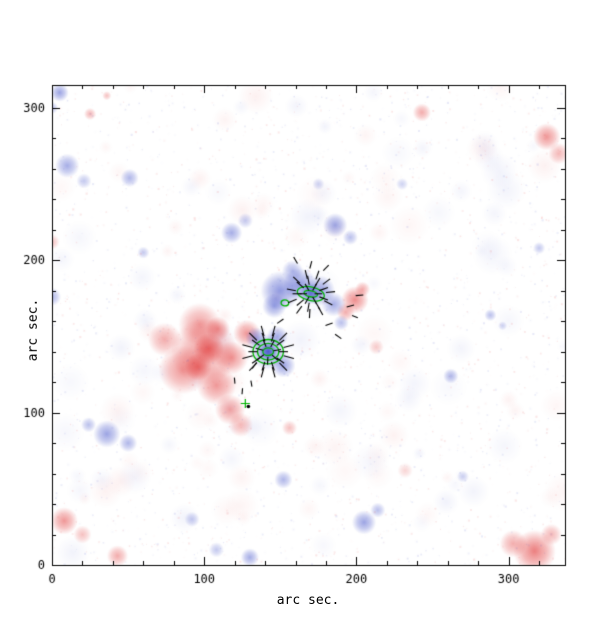  What do you see at coordinates (308, 600) in the screenshot?
I see `x-axis-label: arc sec.` at bounding box center [308, 600].